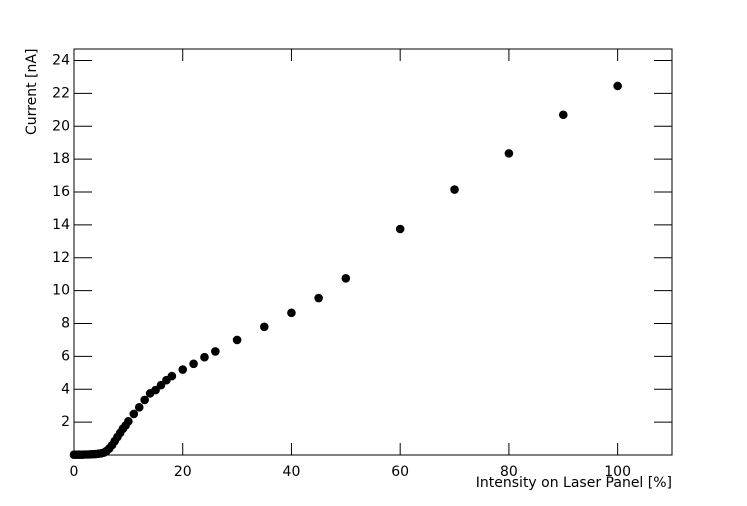 The width and height of the screenshot is (747, 506). I want to click on y-tick-label: 22, so click(61, 93).